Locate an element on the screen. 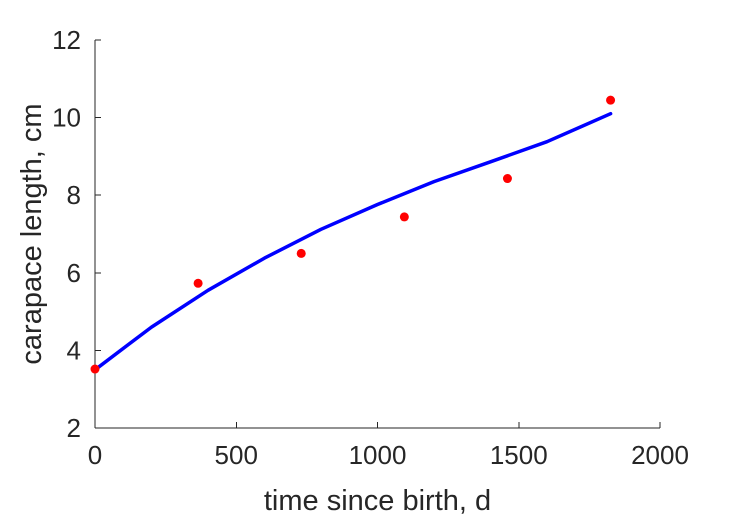 Image resolution: width=729 pixels, height=521 pixels. y-tick-label: 8 is located at coordinates (74, 195).